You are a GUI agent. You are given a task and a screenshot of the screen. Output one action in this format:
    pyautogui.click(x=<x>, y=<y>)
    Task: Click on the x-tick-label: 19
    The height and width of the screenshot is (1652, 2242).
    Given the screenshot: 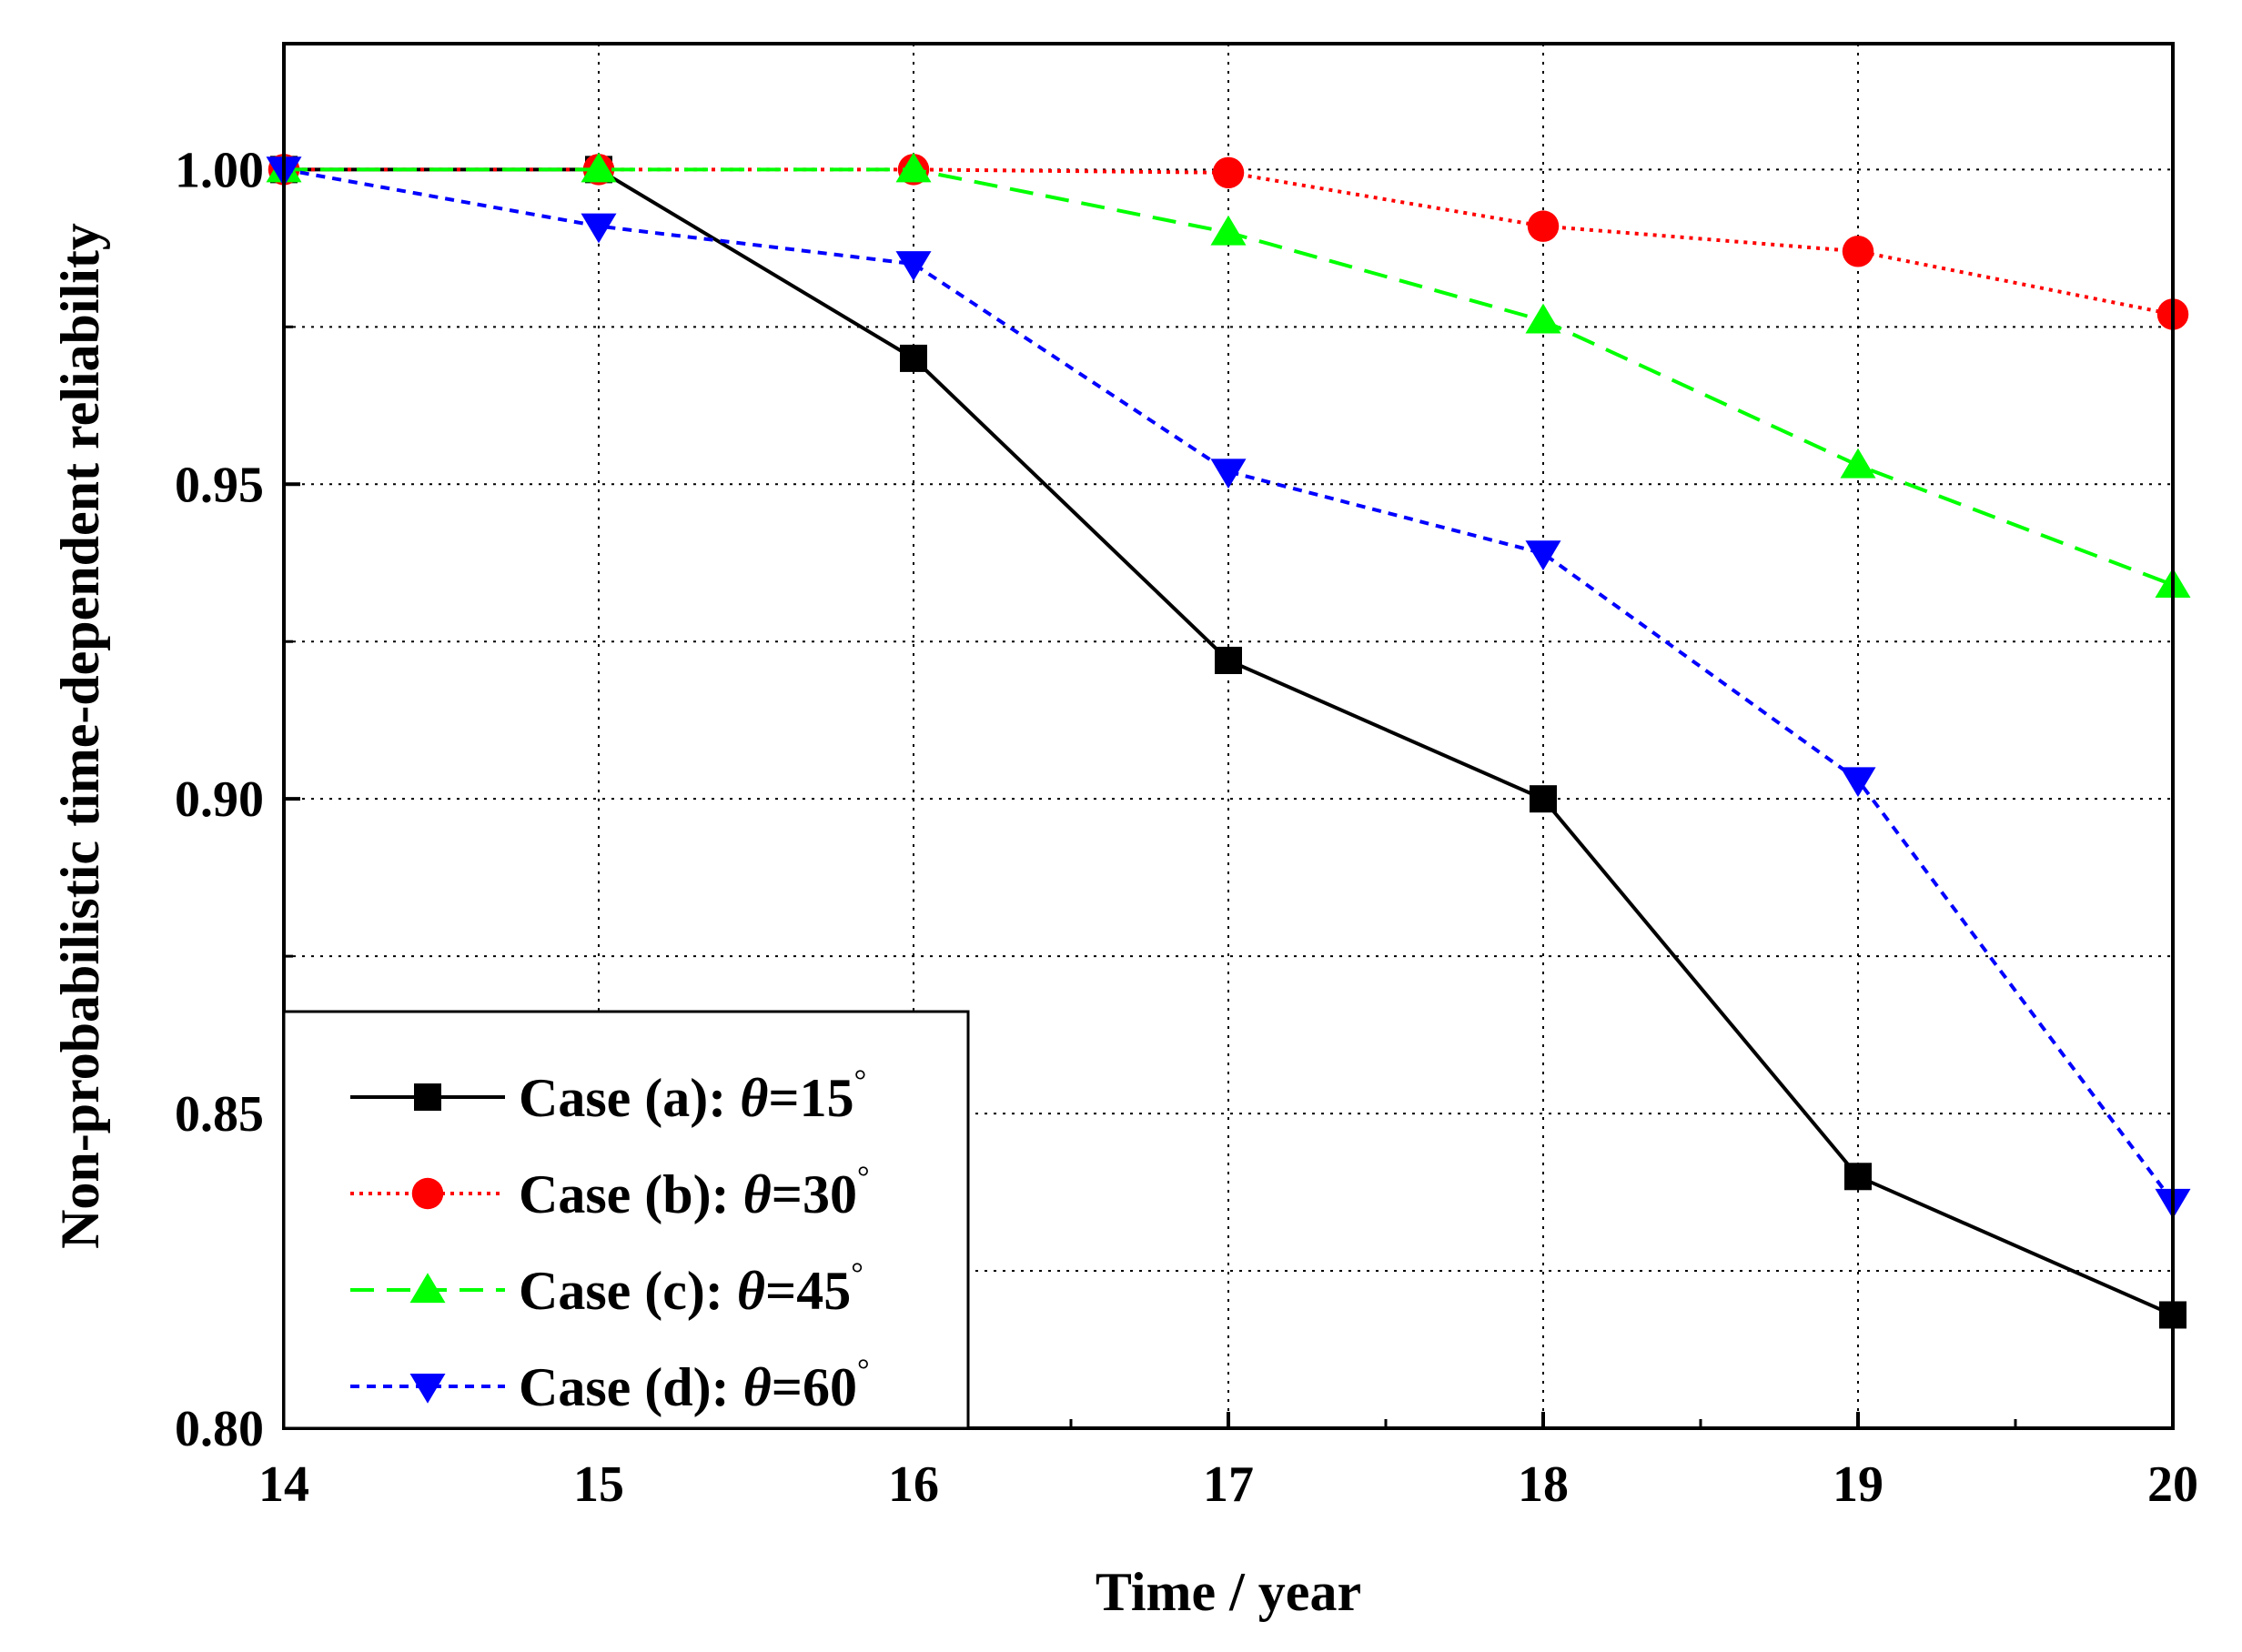 What is the action you would take?
    pyautogui.click(x=1858, y=1484)
    